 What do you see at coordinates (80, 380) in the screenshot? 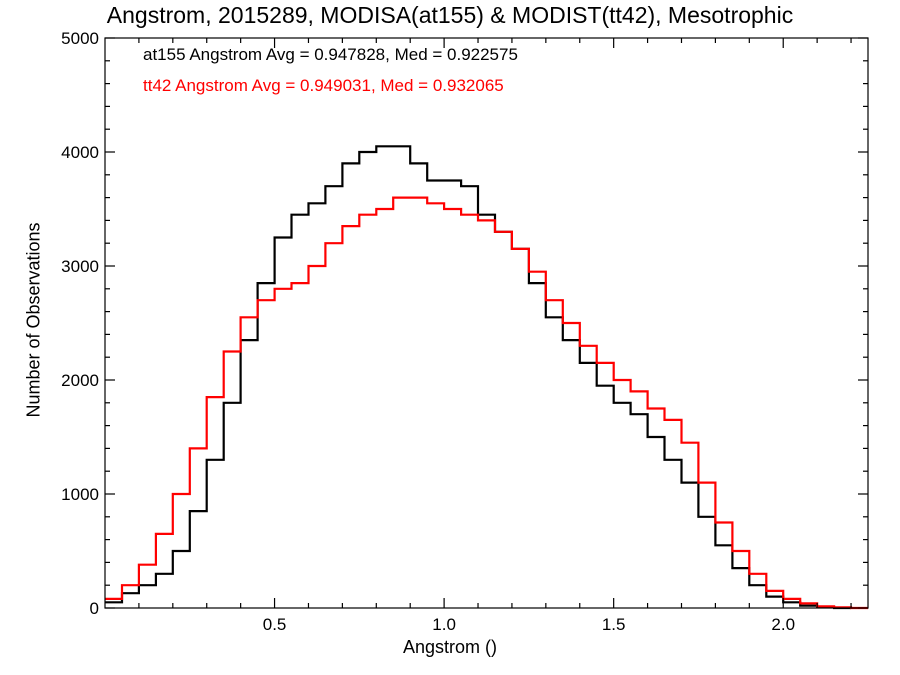
I see `y-tick-label: 2000` at bounding box center [80, 380].